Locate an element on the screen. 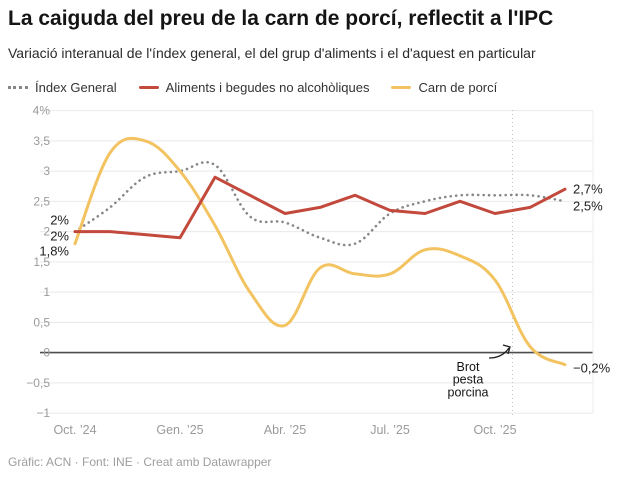 The height and width of the screenshot is (485, 640). yellow-line-swatch-icon is located at coordinates (401, 87).